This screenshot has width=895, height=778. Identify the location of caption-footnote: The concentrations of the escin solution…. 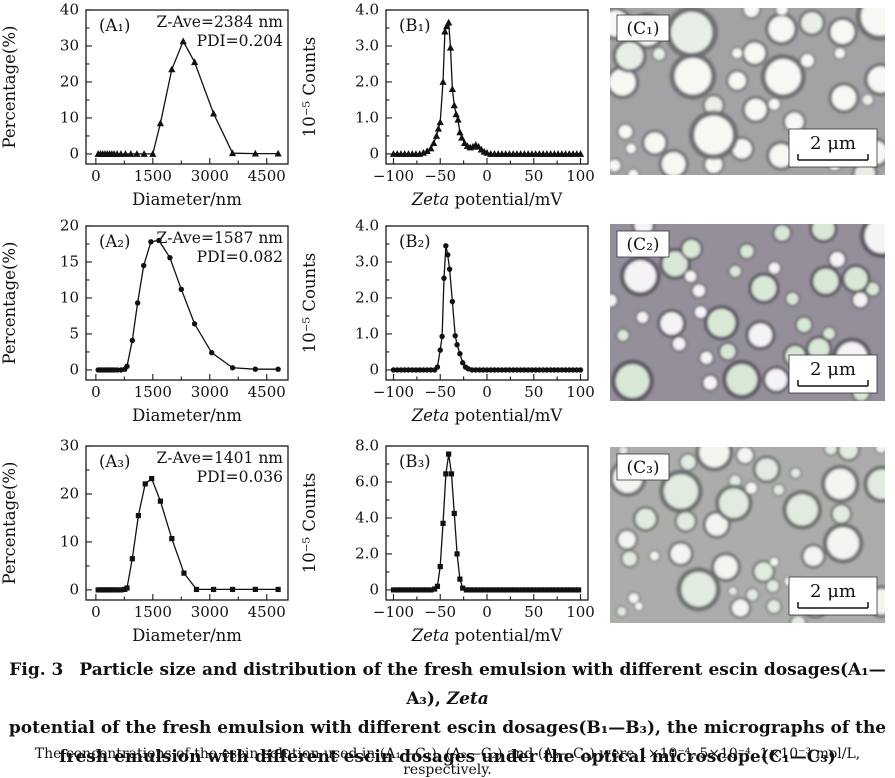
(447, 762).